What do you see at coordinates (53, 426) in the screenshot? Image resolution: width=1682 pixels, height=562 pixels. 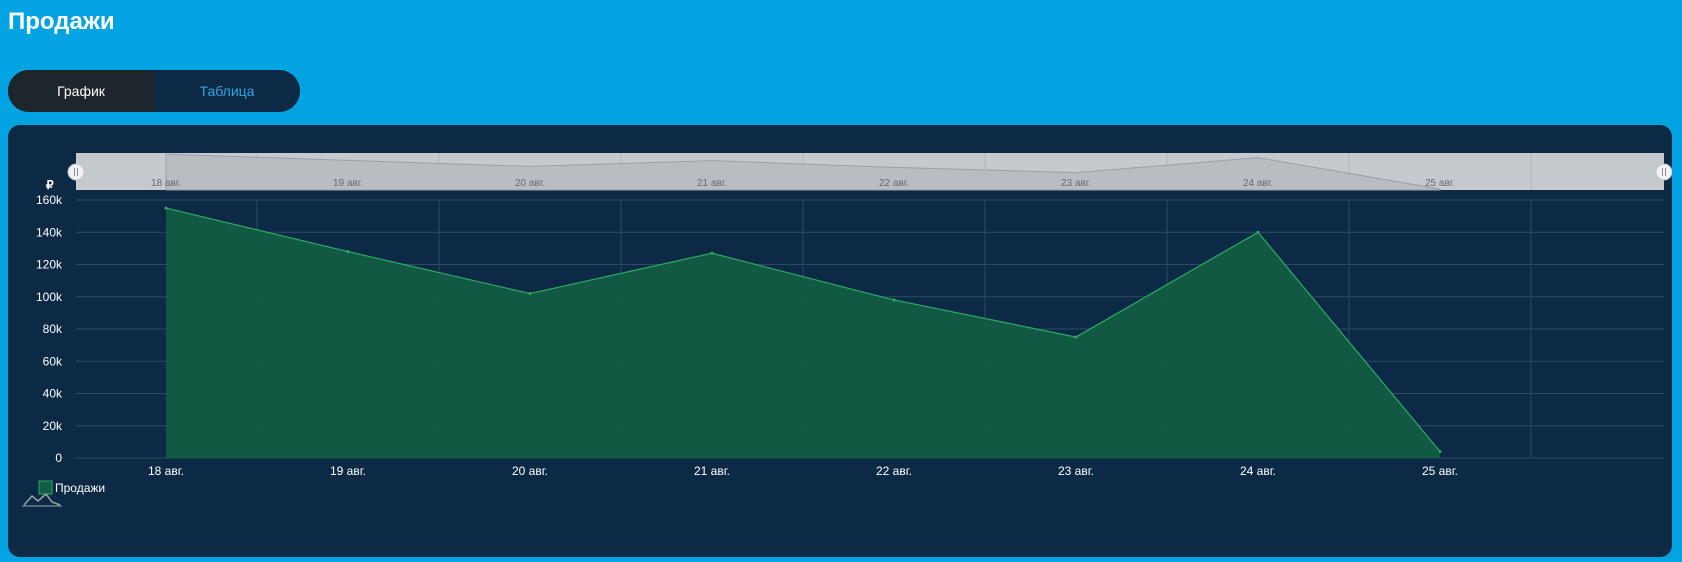 I see `y-tick-label: 20k` at bounding box center [53, 426].